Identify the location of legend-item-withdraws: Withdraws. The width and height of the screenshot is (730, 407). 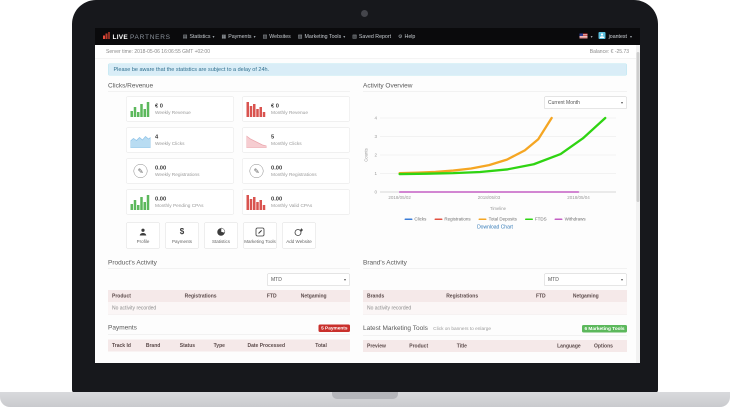
(570, 219).